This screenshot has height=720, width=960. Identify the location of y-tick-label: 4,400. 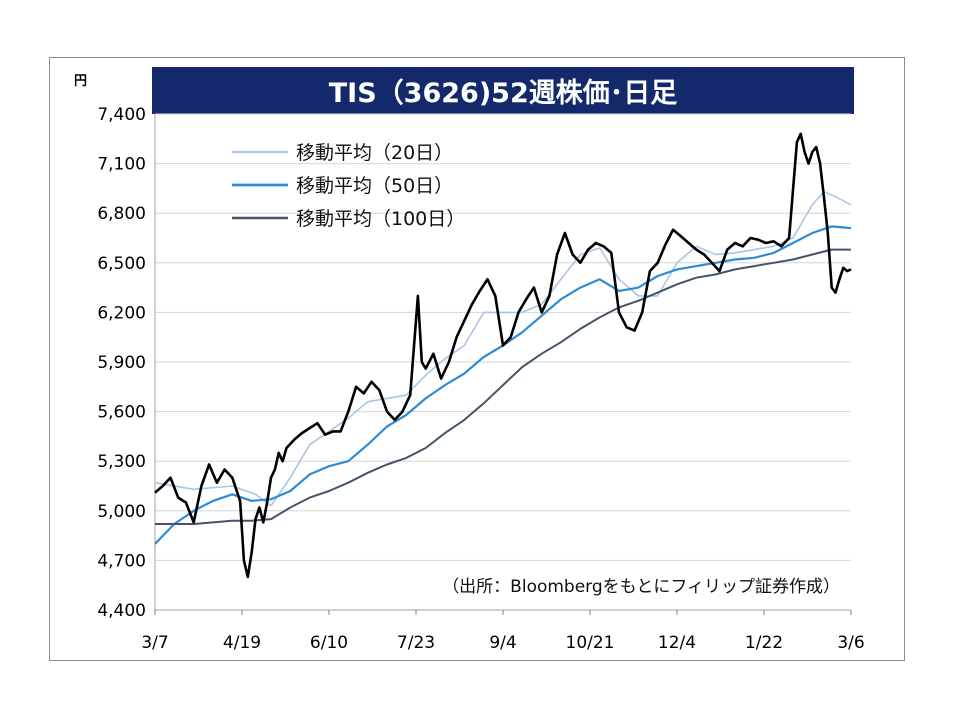
(121, 611).